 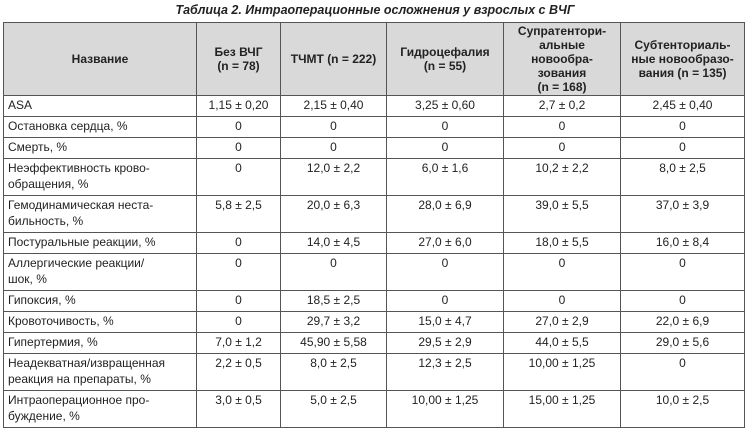 What do you see at coordinates (100, 106) in the screenshot?
I see `row-label: ASA` at bounding box center [100, 106].